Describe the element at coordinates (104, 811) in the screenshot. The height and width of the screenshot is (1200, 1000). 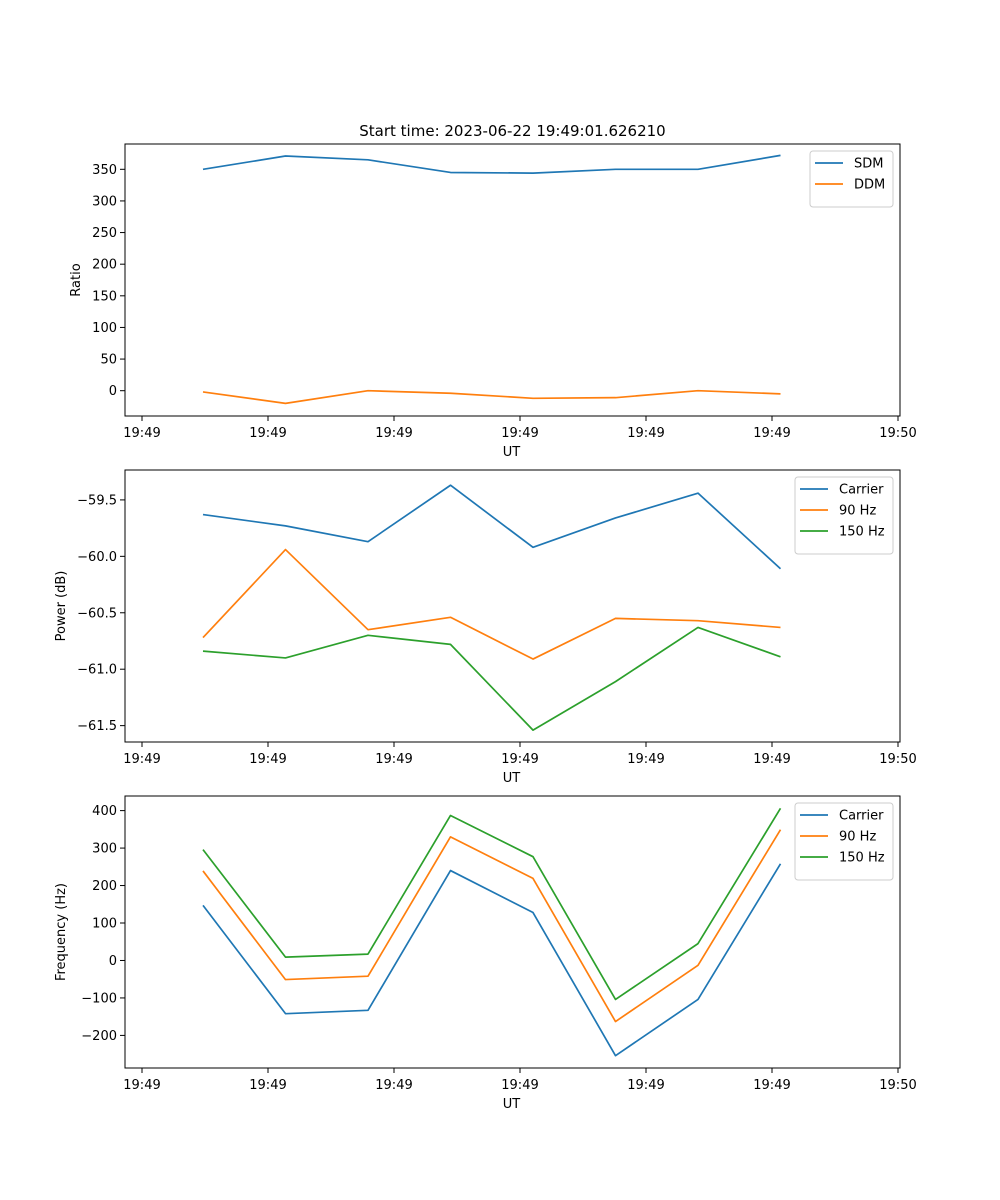
I see `y-tick-label: 400` at that location.